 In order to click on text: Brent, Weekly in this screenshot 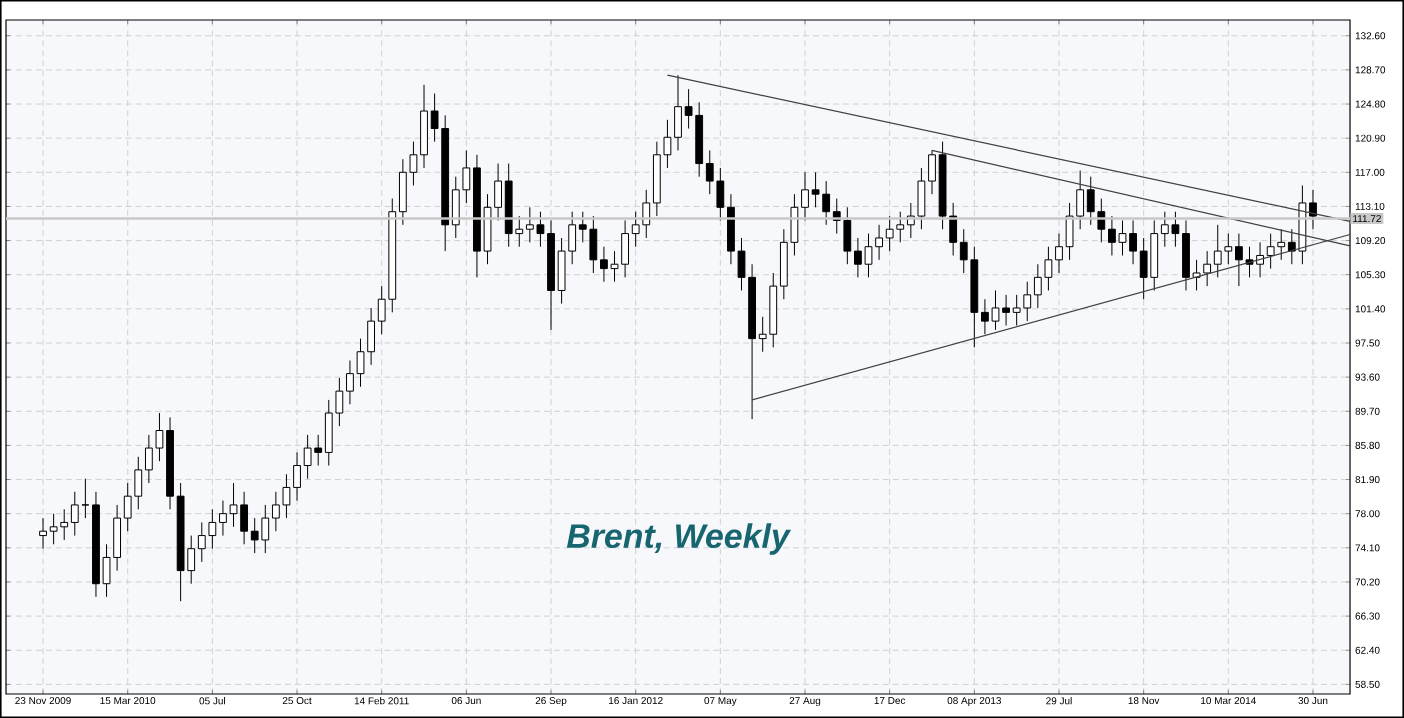, I will do `click(679, 539)`.